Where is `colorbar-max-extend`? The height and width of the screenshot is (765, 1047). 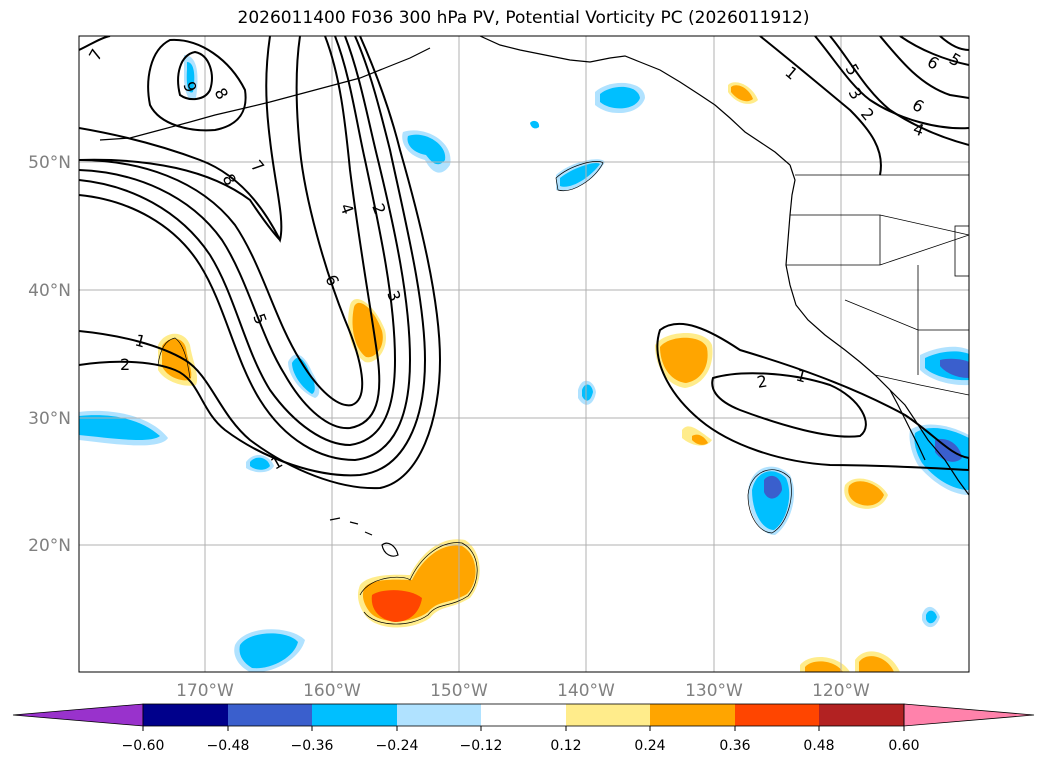 colorbar-max-extend is located at coordinates (969, 715).